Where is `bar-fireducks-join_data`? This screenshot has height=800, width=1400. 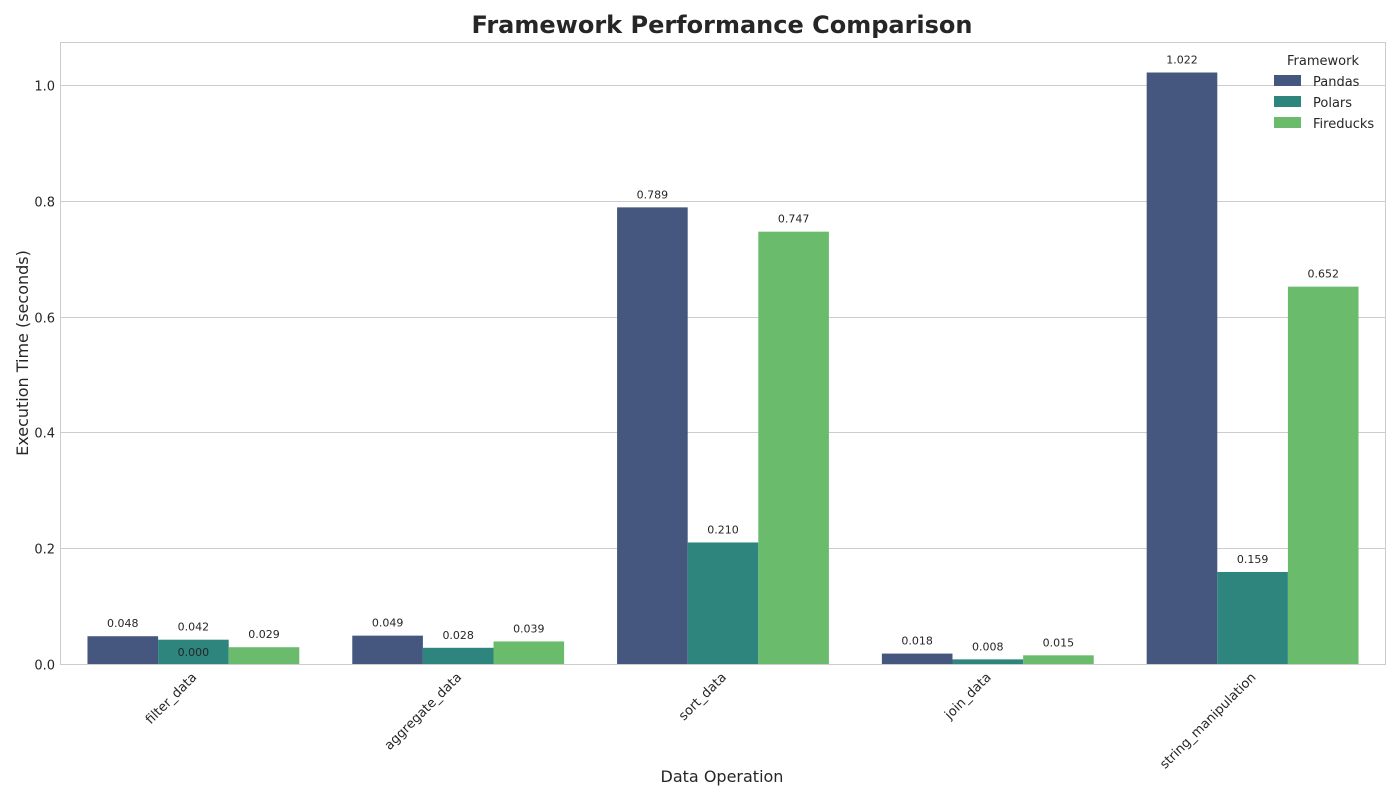
bar-fireducks-join_data is located at coordinates (1058, 659).